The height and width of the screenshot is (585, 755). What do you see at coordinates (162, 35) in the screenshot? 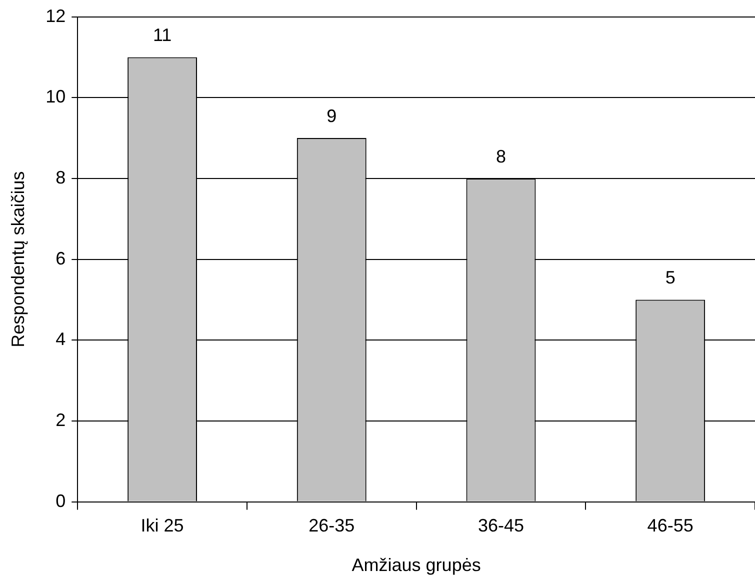
I see `data-label: 11` at bounding box center [162, 35].